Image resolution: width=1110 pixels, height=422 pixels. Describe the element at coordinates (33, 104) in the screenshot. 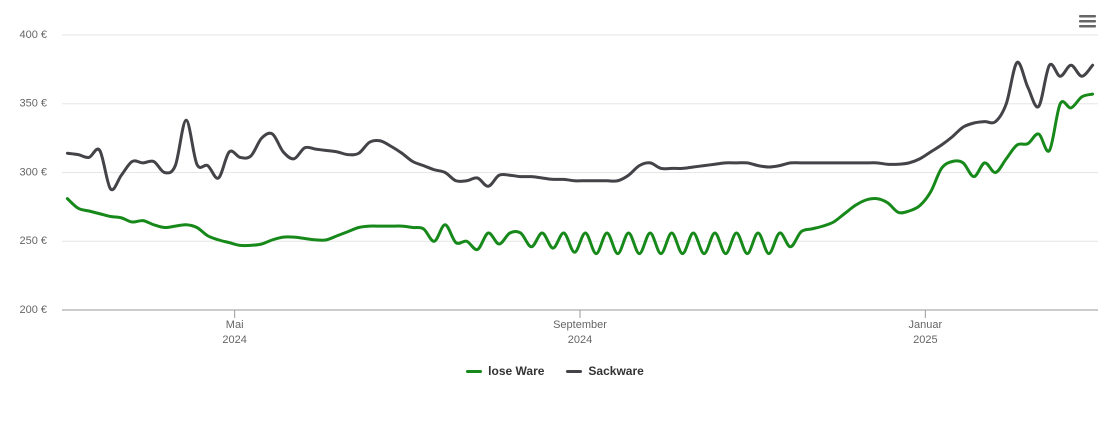

I see `y-tick-label: 350 €` at that location.